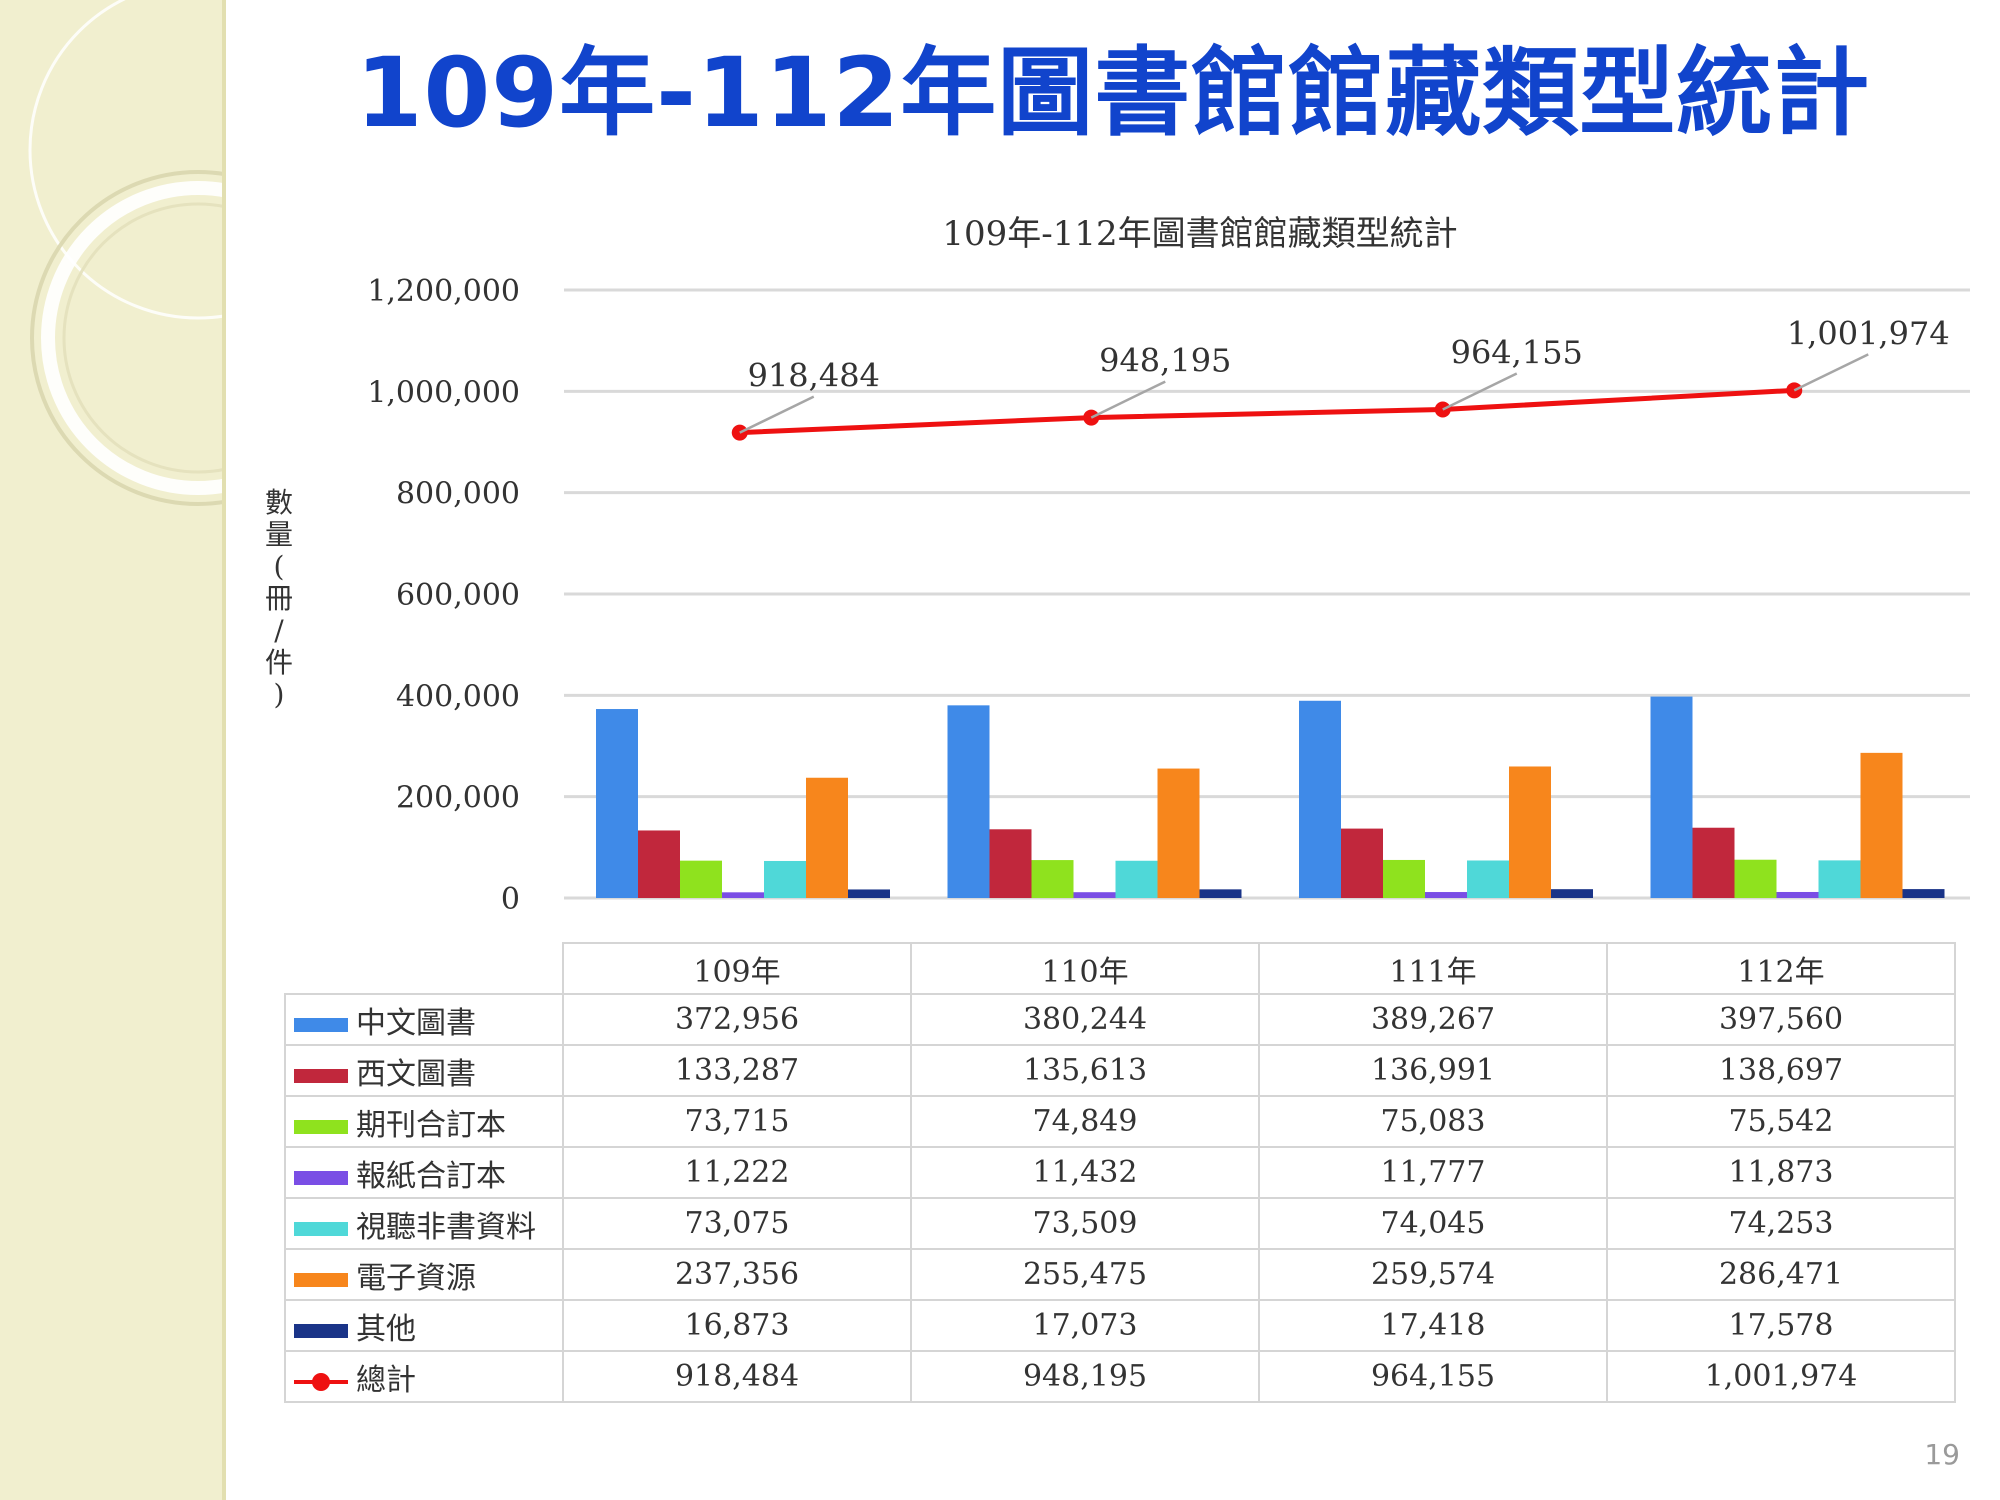 The image size is (2000, 1500). Describe the element at coordinates (1433, 1172) in the screenshot. I see `data-cell: 11,777` at that location.